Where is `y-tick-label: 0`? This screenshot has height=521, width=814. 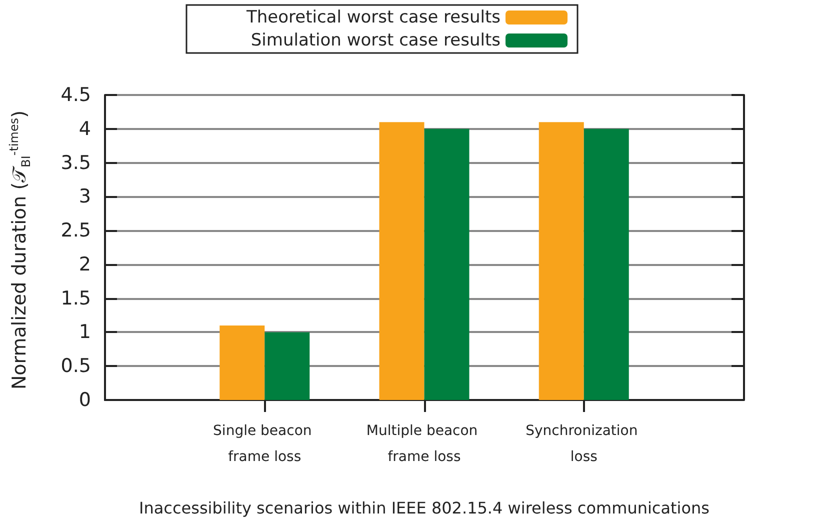
y-tick-label: 0 is located at coordinates (84, 400).